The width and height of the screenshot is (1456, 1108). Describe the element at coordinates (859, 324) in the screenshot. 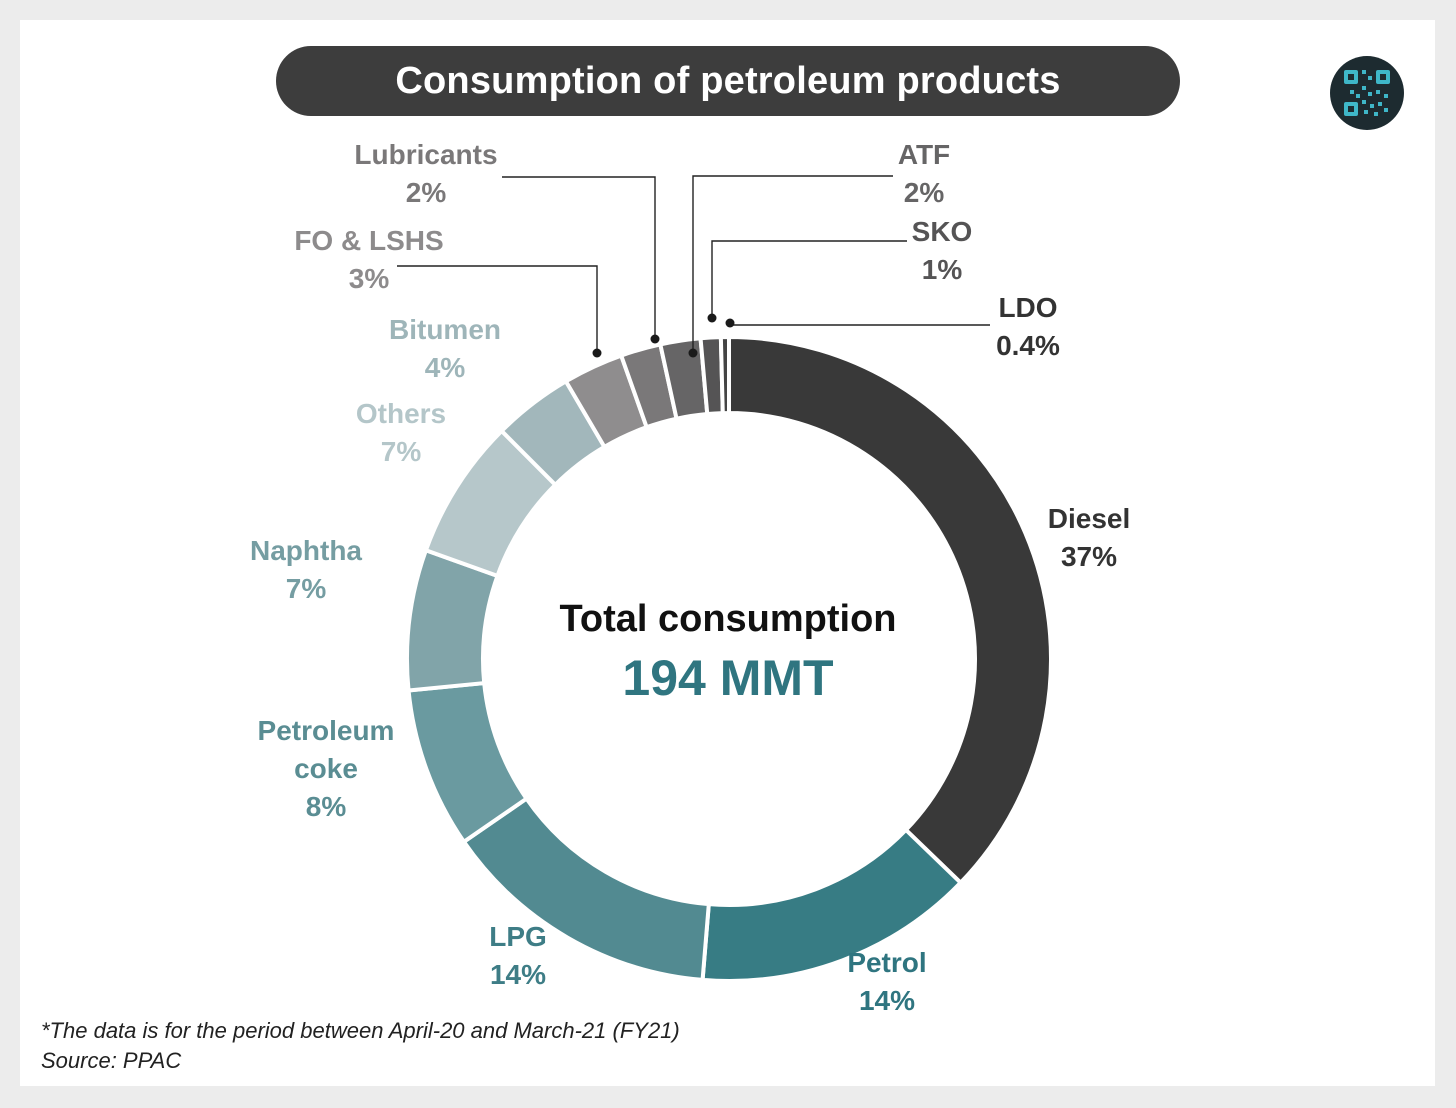

I see `leader-line-ldo` at that location.